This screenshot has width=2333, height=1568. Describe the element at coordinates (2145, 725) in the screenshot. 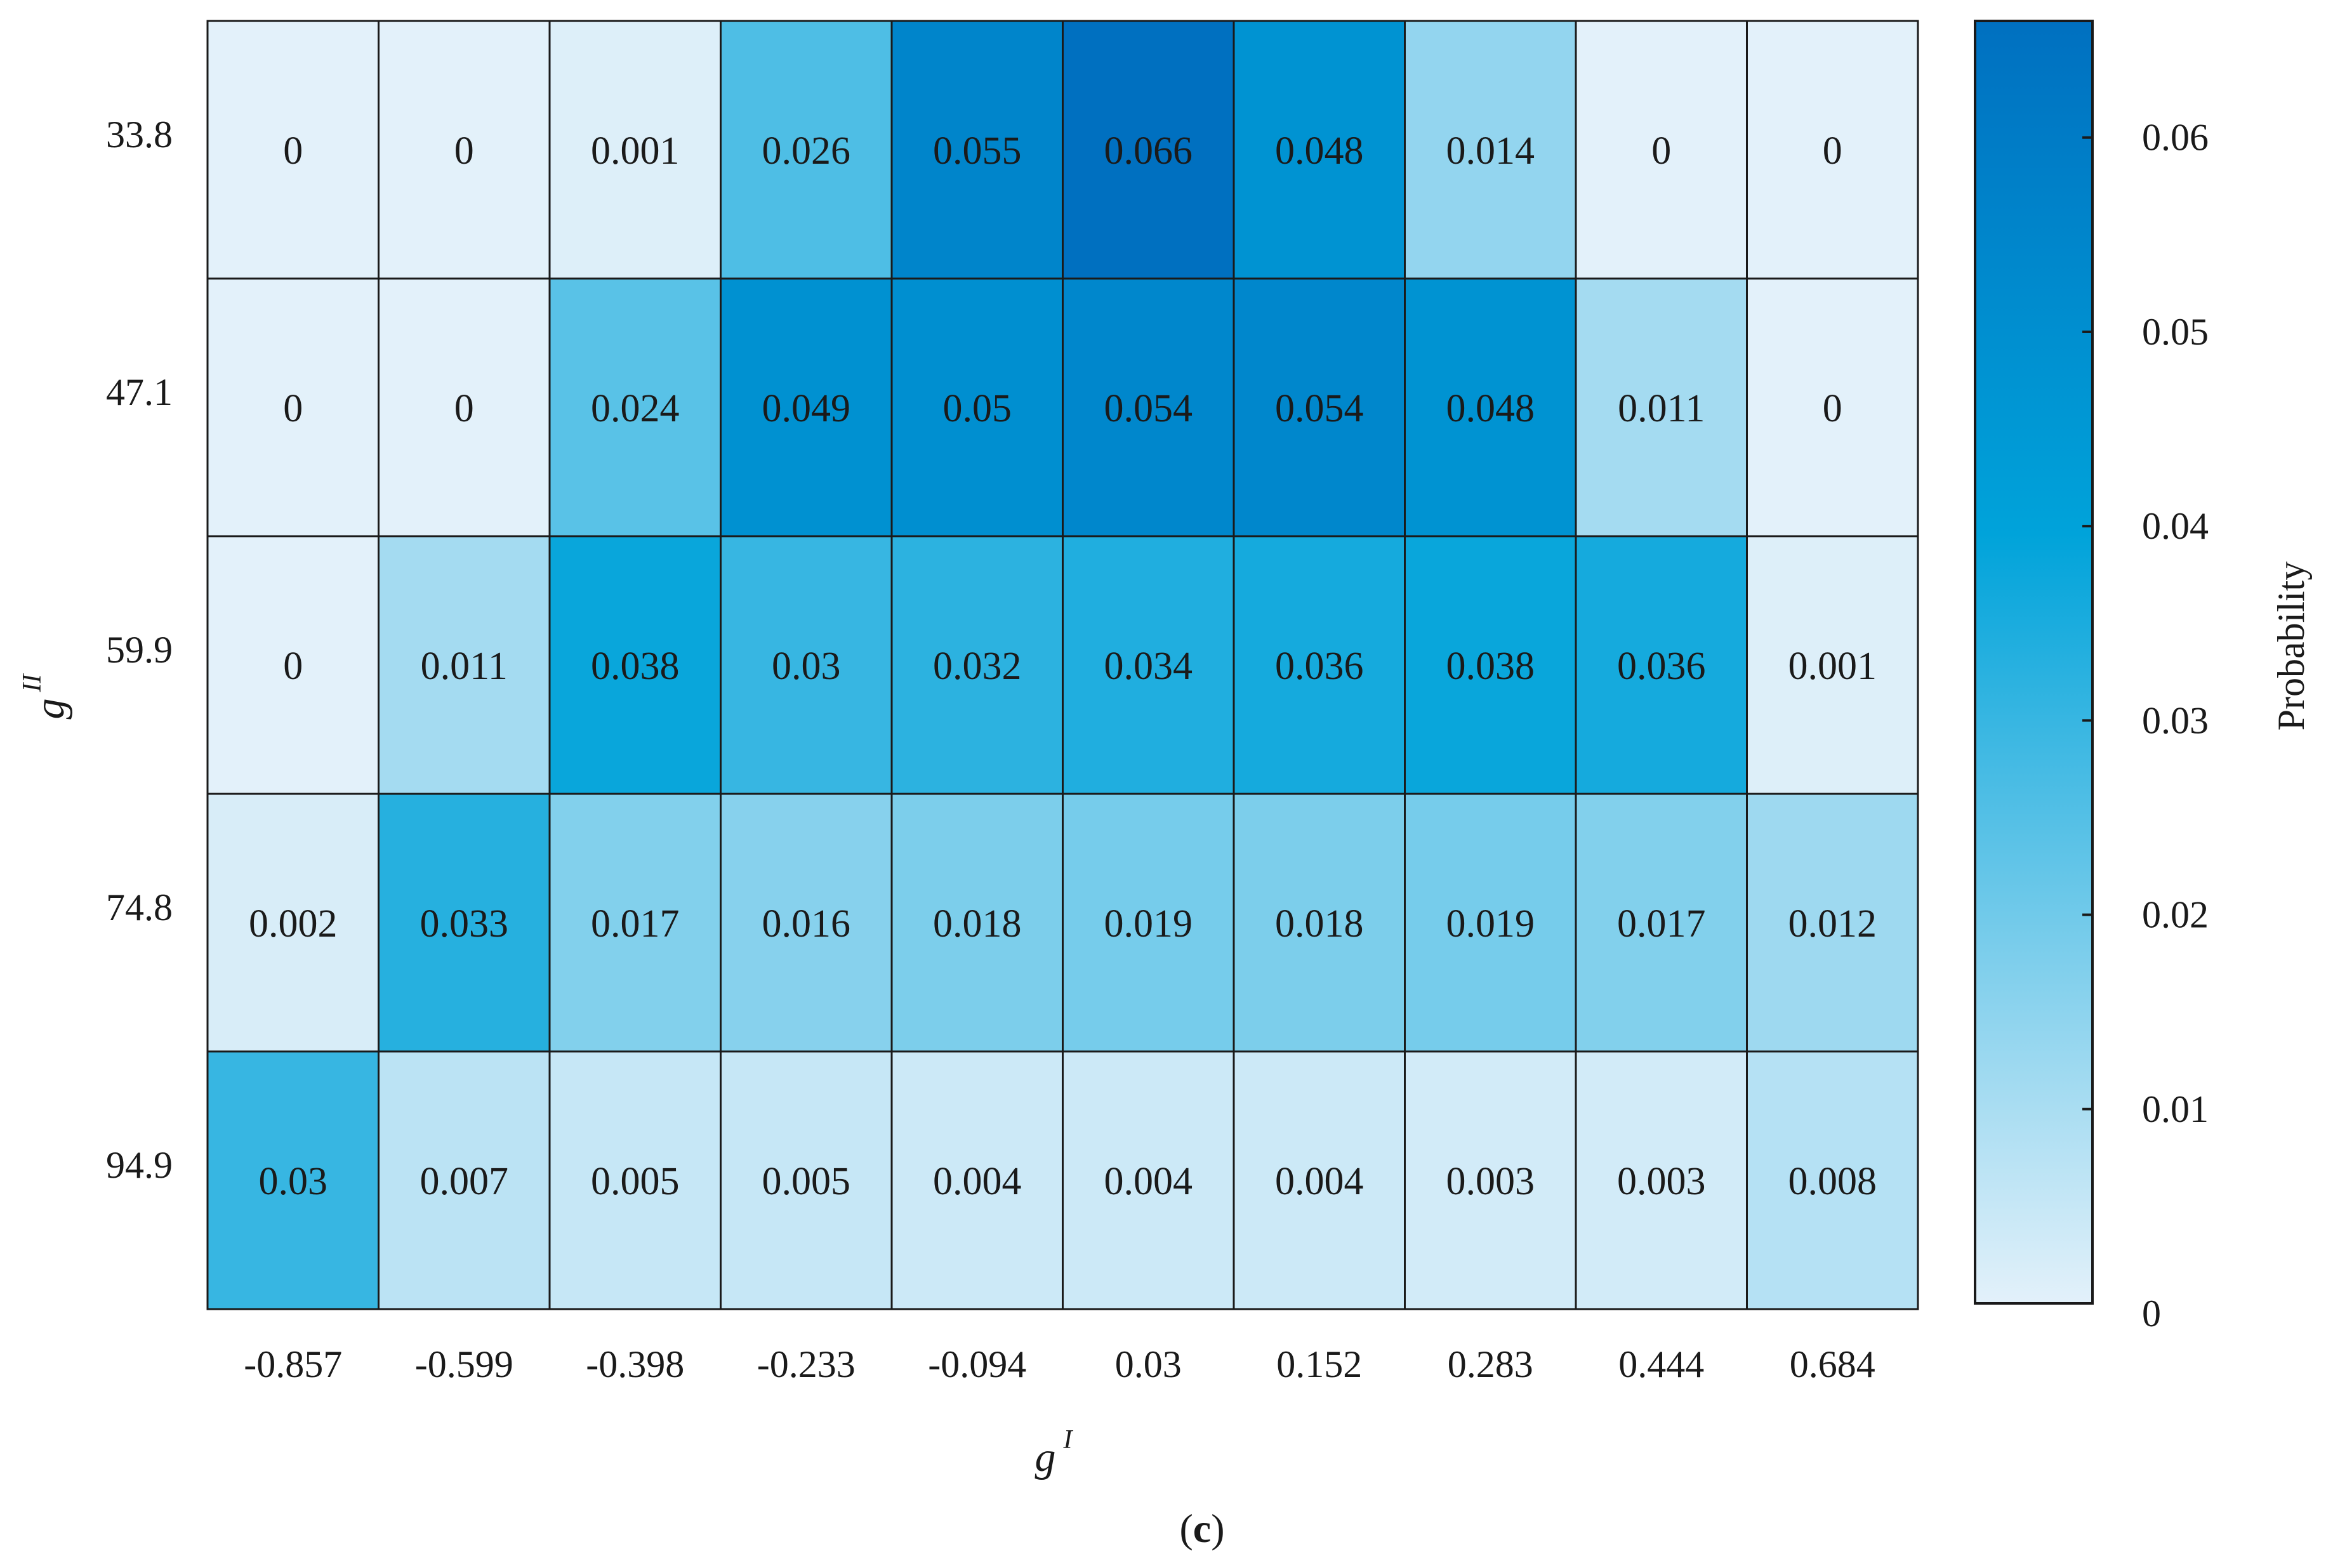

I see `colorbar-ticks: 0 0.01 0.02 0.03 0.04 0.05 0.06` at that location.